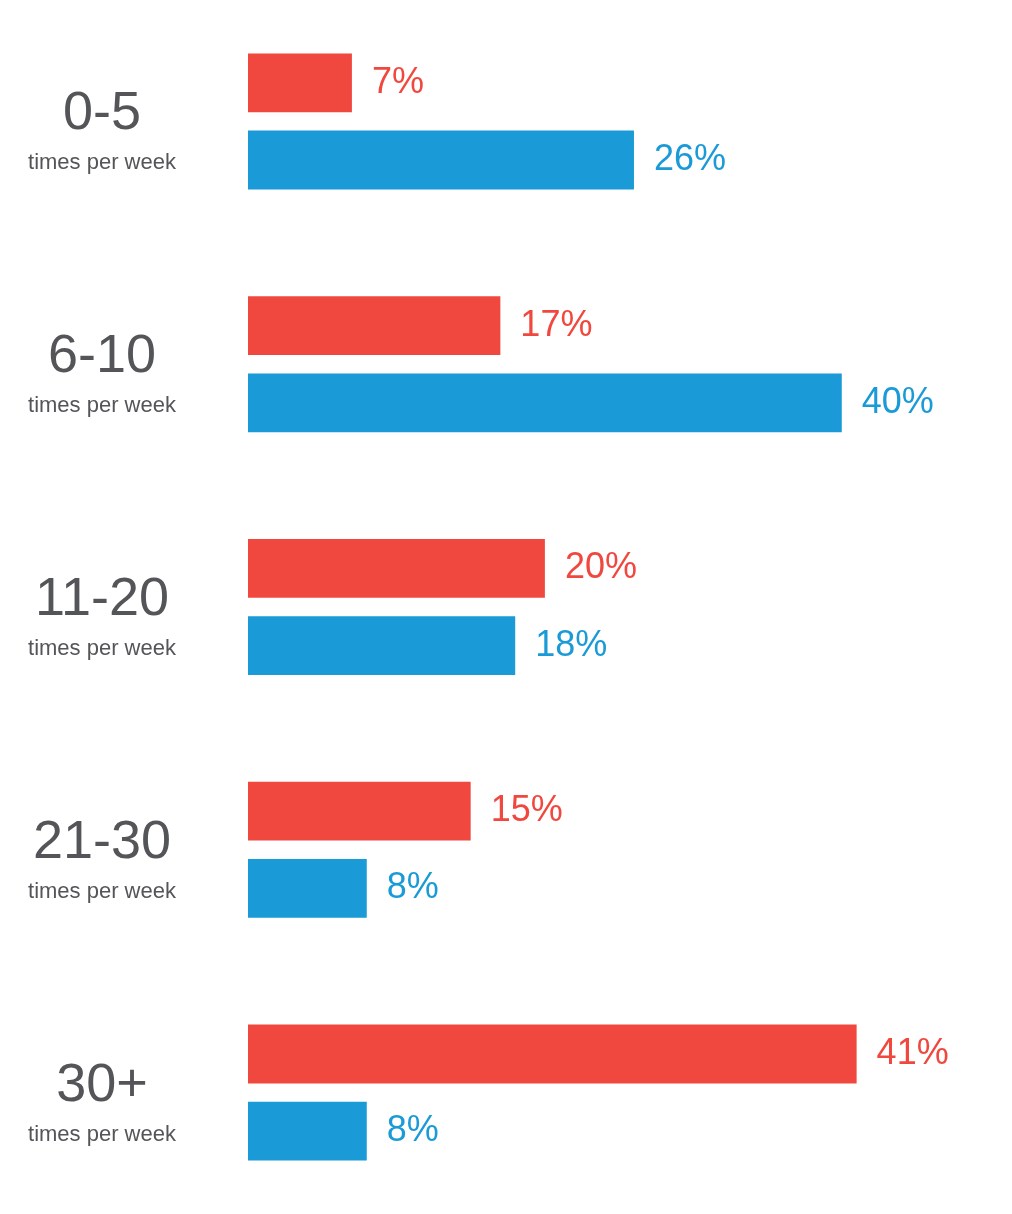 The width and height of the screenshot is (1012, 1214). Describe the element at coordinates (102, 1098) in the screenshot. I see `y-tick-label: 30+ times per week` at that location.